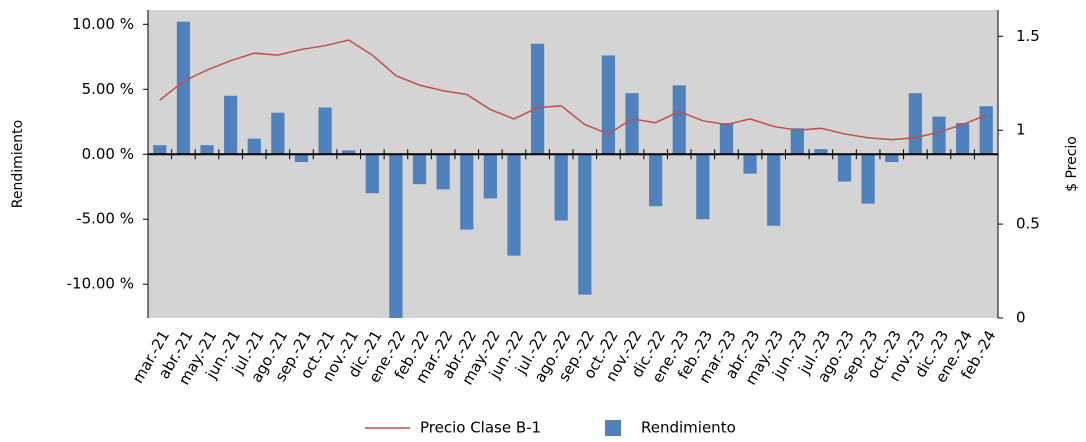 This screenshot has width=1086, height=442. I want to click on y-tick-label: -5.00 %, so click(105, 219).